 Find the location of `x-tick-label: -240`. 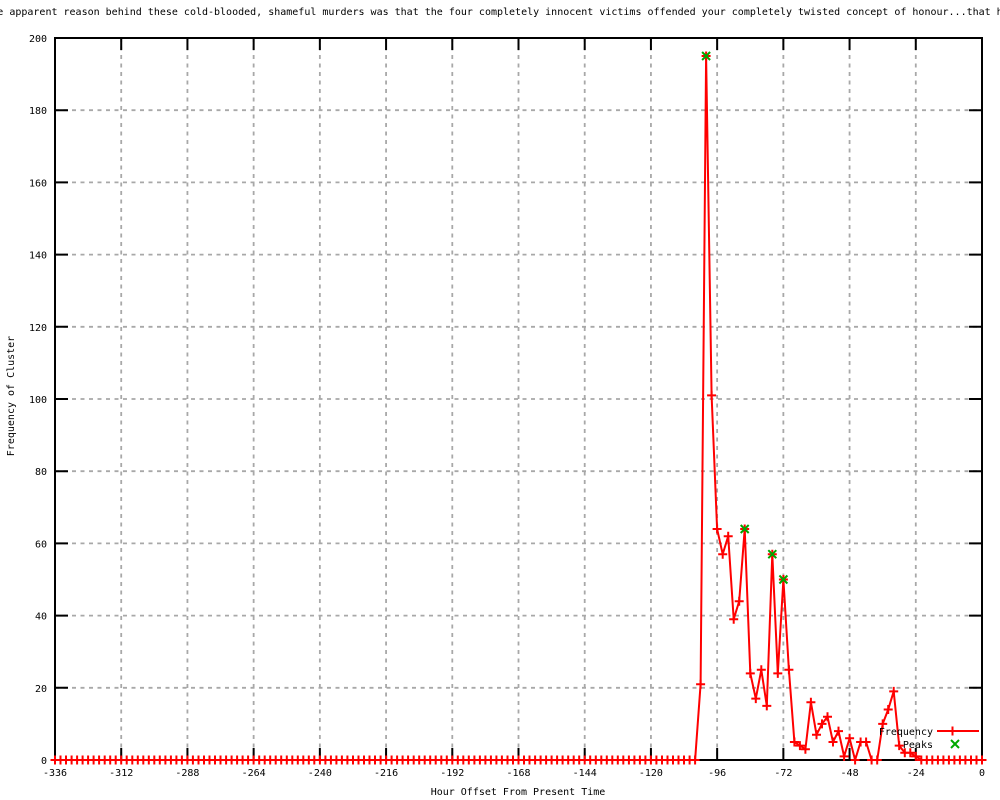

x-tick-label: -240 is located at coordinates (320, 773).